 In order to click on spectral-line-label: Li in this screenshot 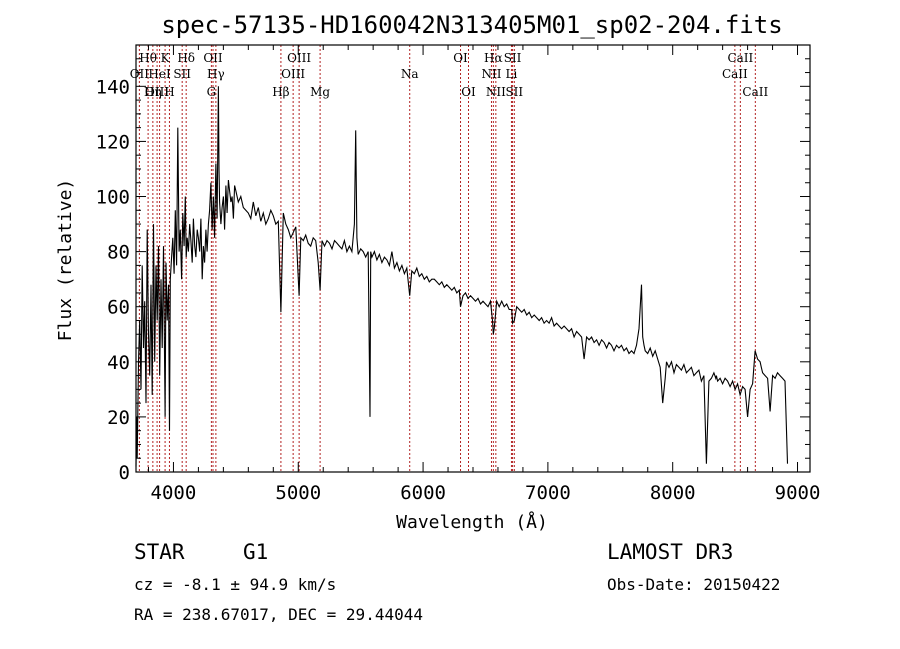, I will do `click(512, 74)`.